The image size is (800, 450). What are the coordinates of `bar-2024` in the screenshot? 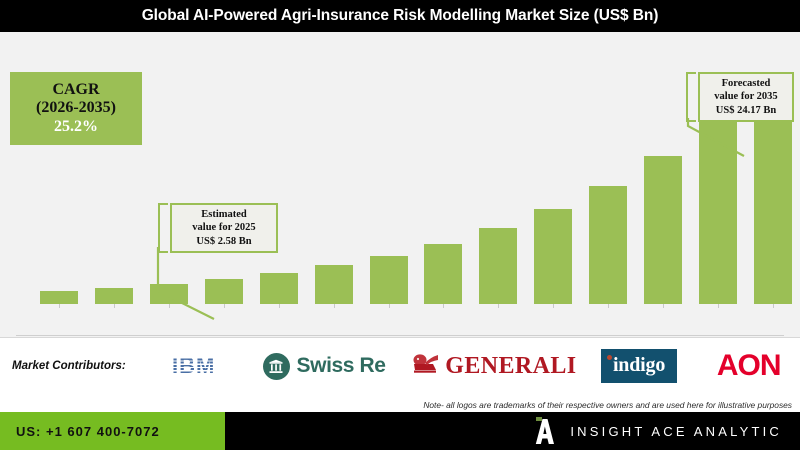 It's located at (168, 294).